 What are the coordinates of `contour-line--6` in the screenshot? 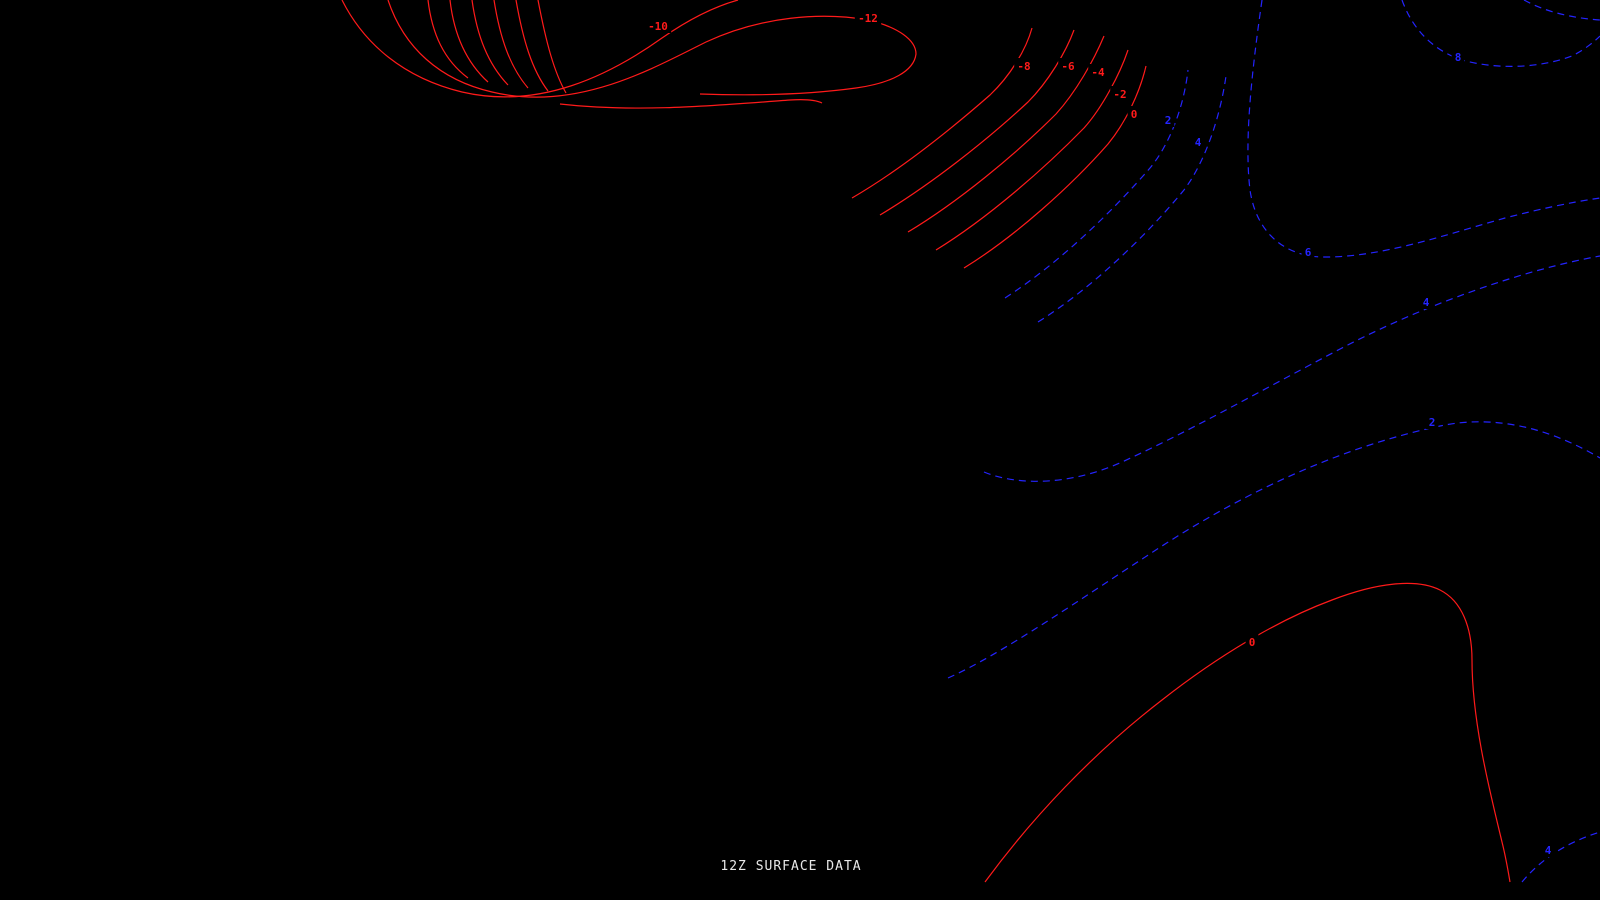 It's located at (977, 122).